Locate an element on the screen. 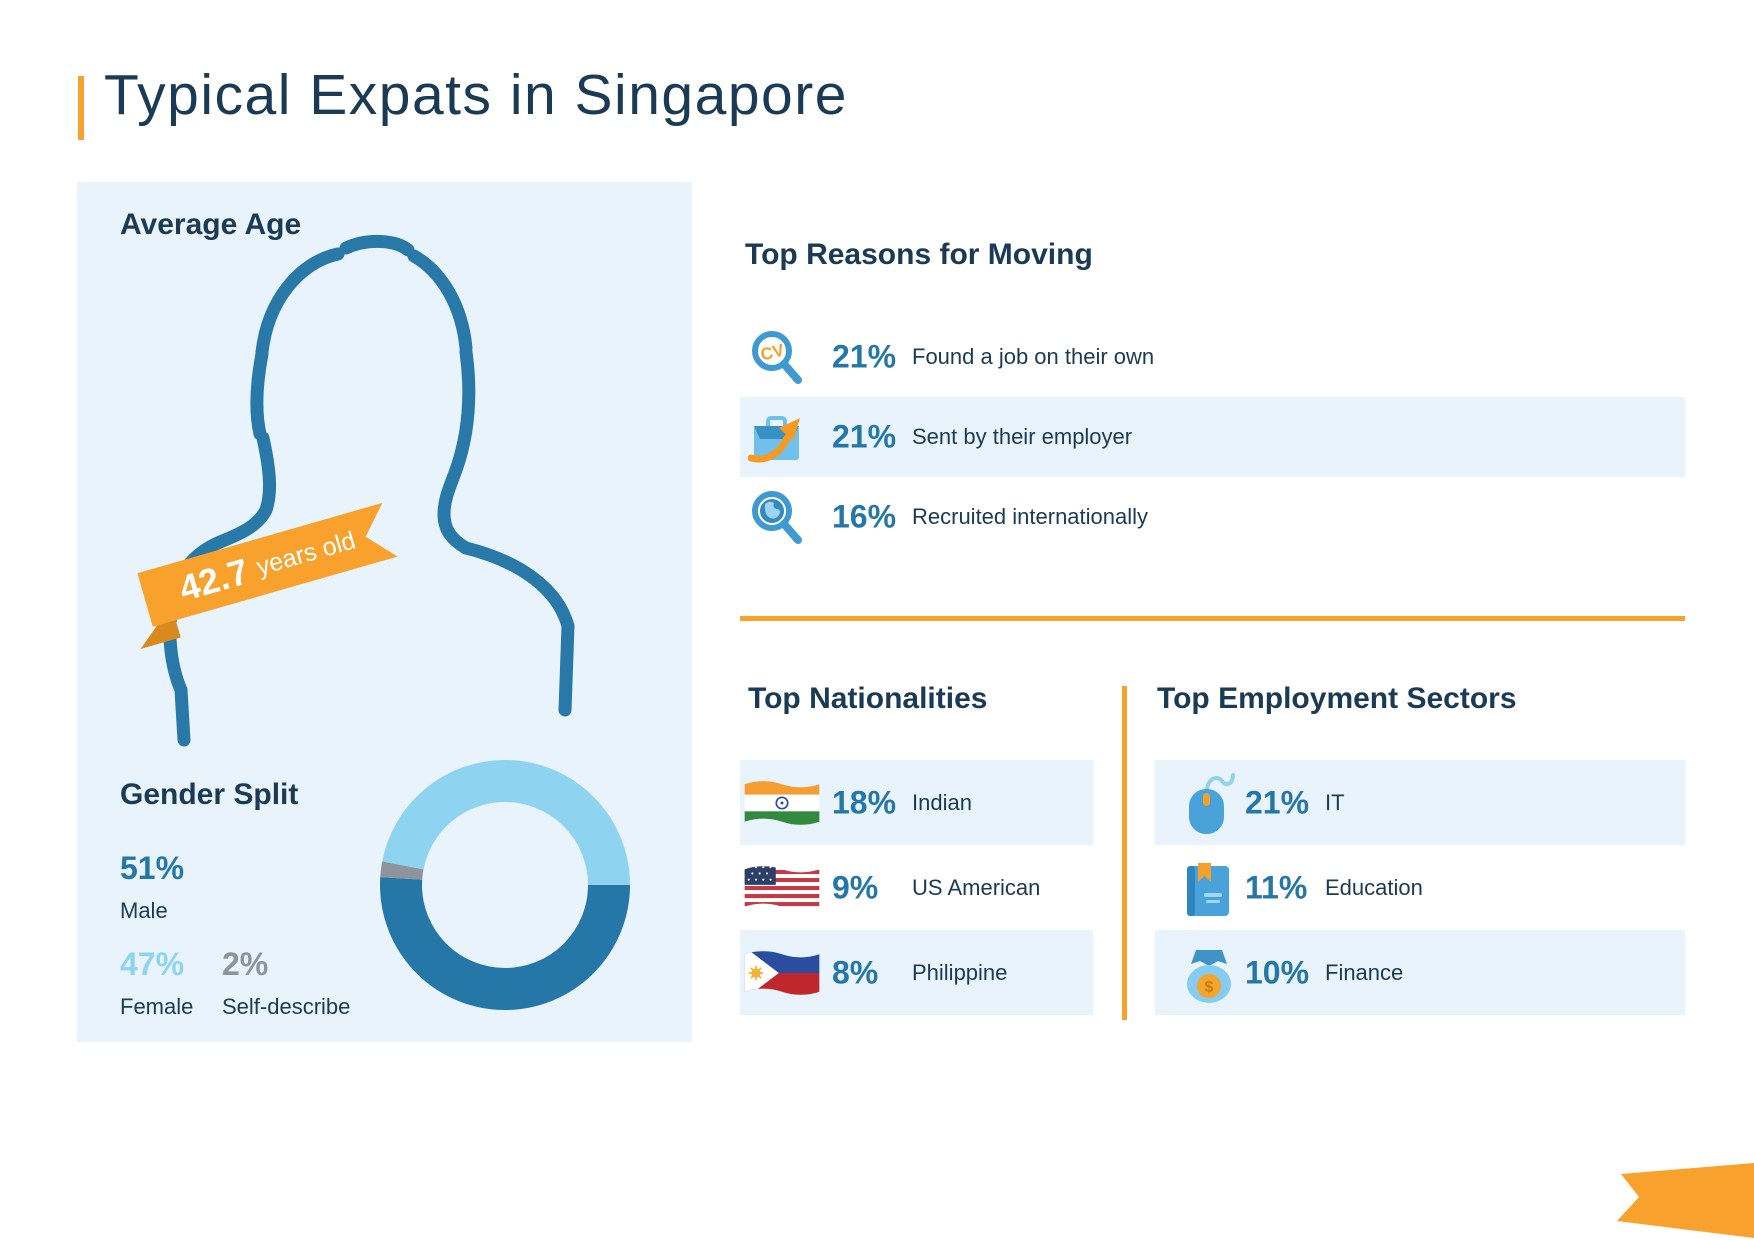 This screenshot has width=1754, height=1240. male-label: Male is located at coordinates (144, 910).